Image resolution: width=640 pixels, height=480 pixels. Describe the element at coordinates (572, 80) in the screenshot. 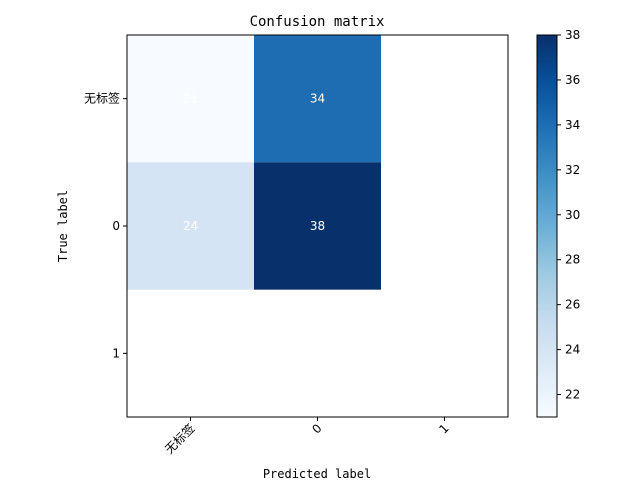

I see `colorbar-tick-label: 36` at that location.